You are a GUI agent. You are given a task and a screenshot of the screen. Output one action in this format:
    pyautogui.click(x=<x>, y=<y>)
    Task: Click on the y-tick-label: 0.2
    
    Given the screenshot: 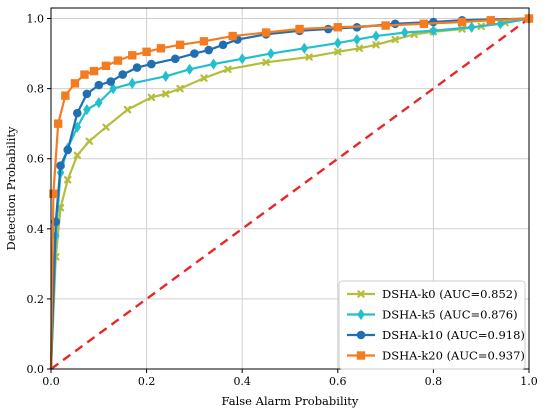 What is the action you would take?
    pyautogui.click(x=36, y=299)
    